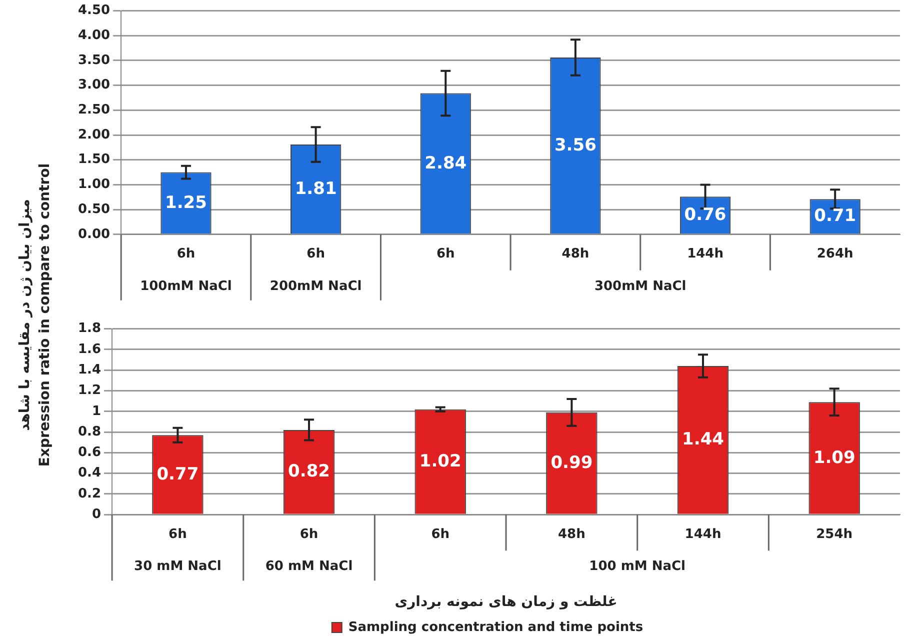  Describe the element at coordinates (90, 328) in the screenshot. I see `y-tick-label: 1.8` at that location.